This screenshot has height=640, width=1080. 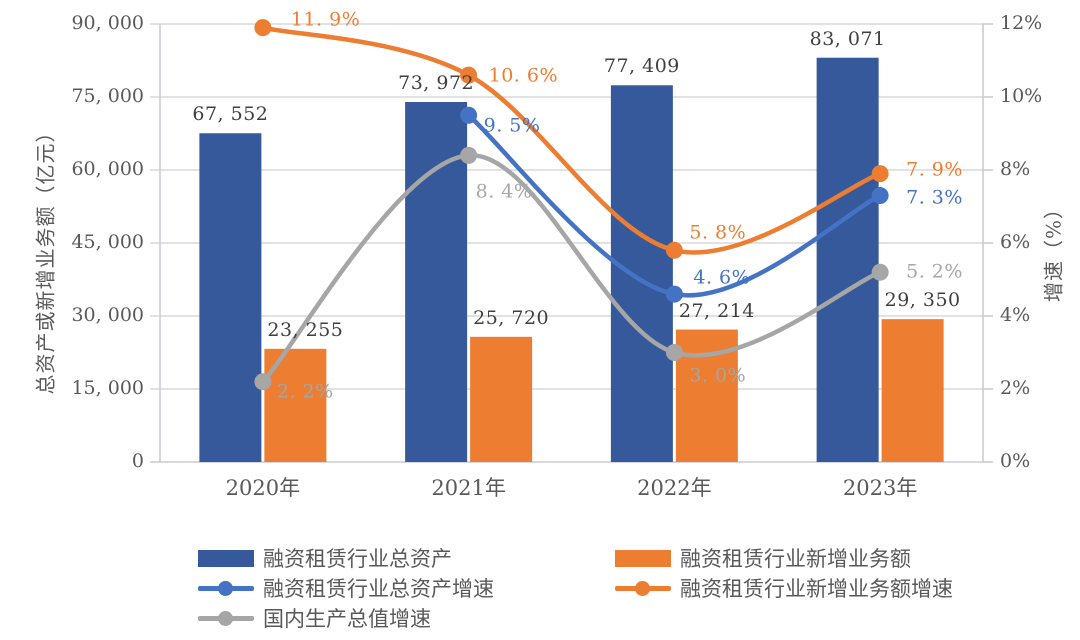 What do you see at coordinates (1015, 242) in the screenshot?
I see `y-right-tick-label: 6%` at bounding box center [1015, 242].